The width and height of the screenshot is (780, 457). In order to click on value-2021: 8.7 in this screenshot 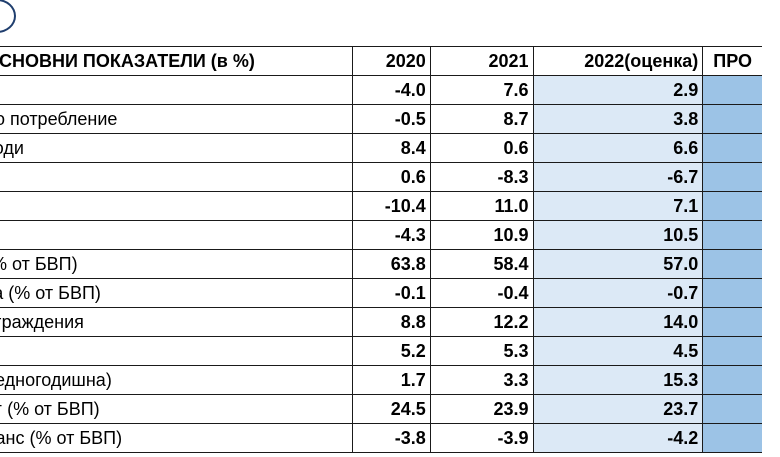, I will do `click(481, 119)`.